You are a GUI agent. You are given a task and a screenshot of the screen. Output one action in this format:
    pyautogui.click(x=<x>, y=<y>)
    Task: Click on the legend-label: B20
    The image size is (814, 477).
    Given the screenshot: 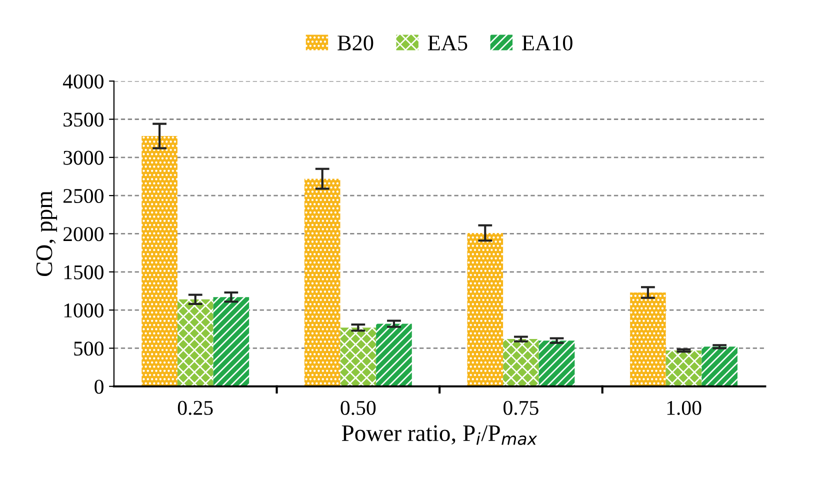 What is the action you would take?
    pyautogui.click(x=356, y=42)
    